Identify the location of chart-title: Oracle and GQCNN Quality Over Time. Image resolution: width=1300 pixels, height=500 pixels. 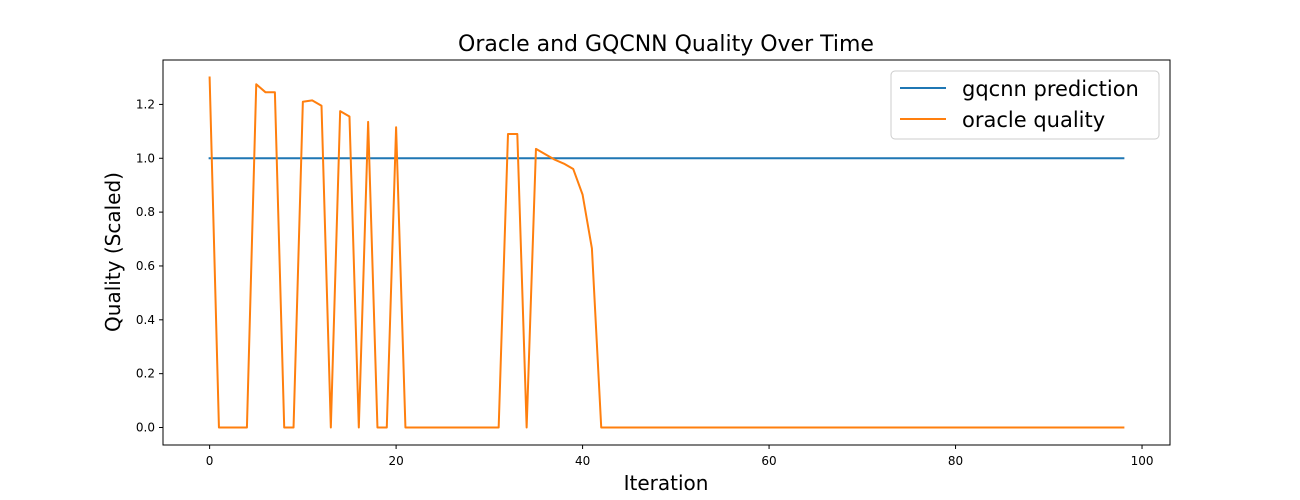
(666, 44).